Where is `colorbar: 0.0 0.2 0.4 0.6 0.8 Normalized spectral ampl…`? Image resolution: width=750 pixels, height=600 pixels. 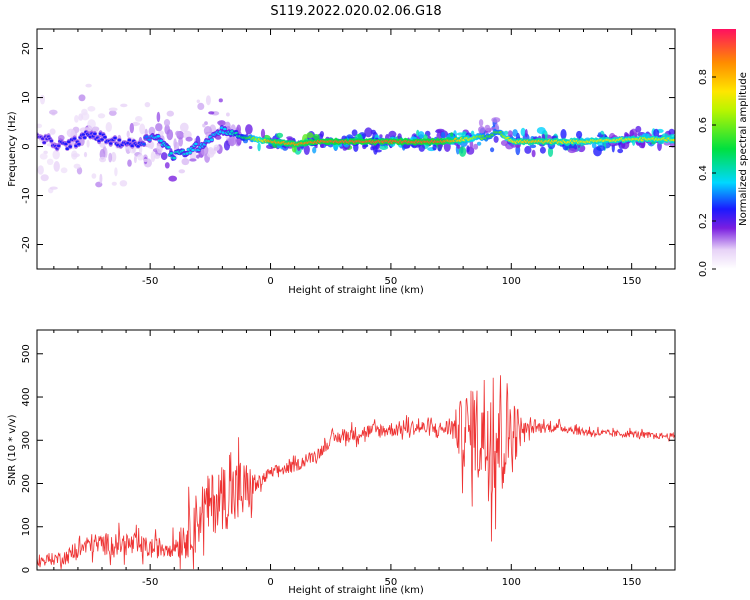
colorbar: 0.0 0.2 0.4 0.6 0.8 Normalized spectral ampl… is located at coordinates (723, 153).